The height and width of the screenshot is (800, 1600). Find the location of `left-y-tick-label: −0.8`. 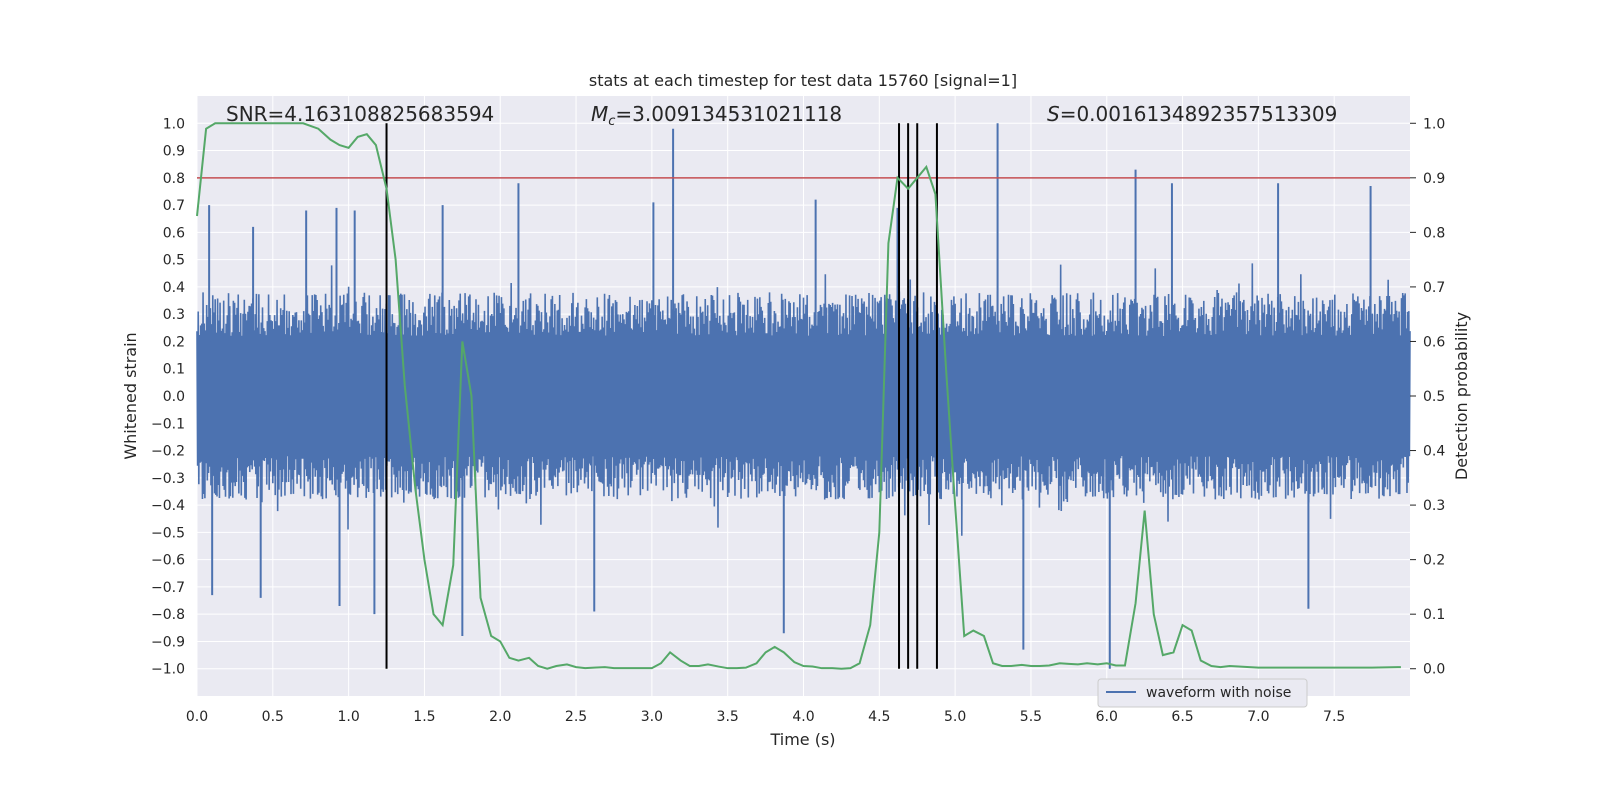

left-y-tick-label: −0.8 is located at coordinates (168, 615).